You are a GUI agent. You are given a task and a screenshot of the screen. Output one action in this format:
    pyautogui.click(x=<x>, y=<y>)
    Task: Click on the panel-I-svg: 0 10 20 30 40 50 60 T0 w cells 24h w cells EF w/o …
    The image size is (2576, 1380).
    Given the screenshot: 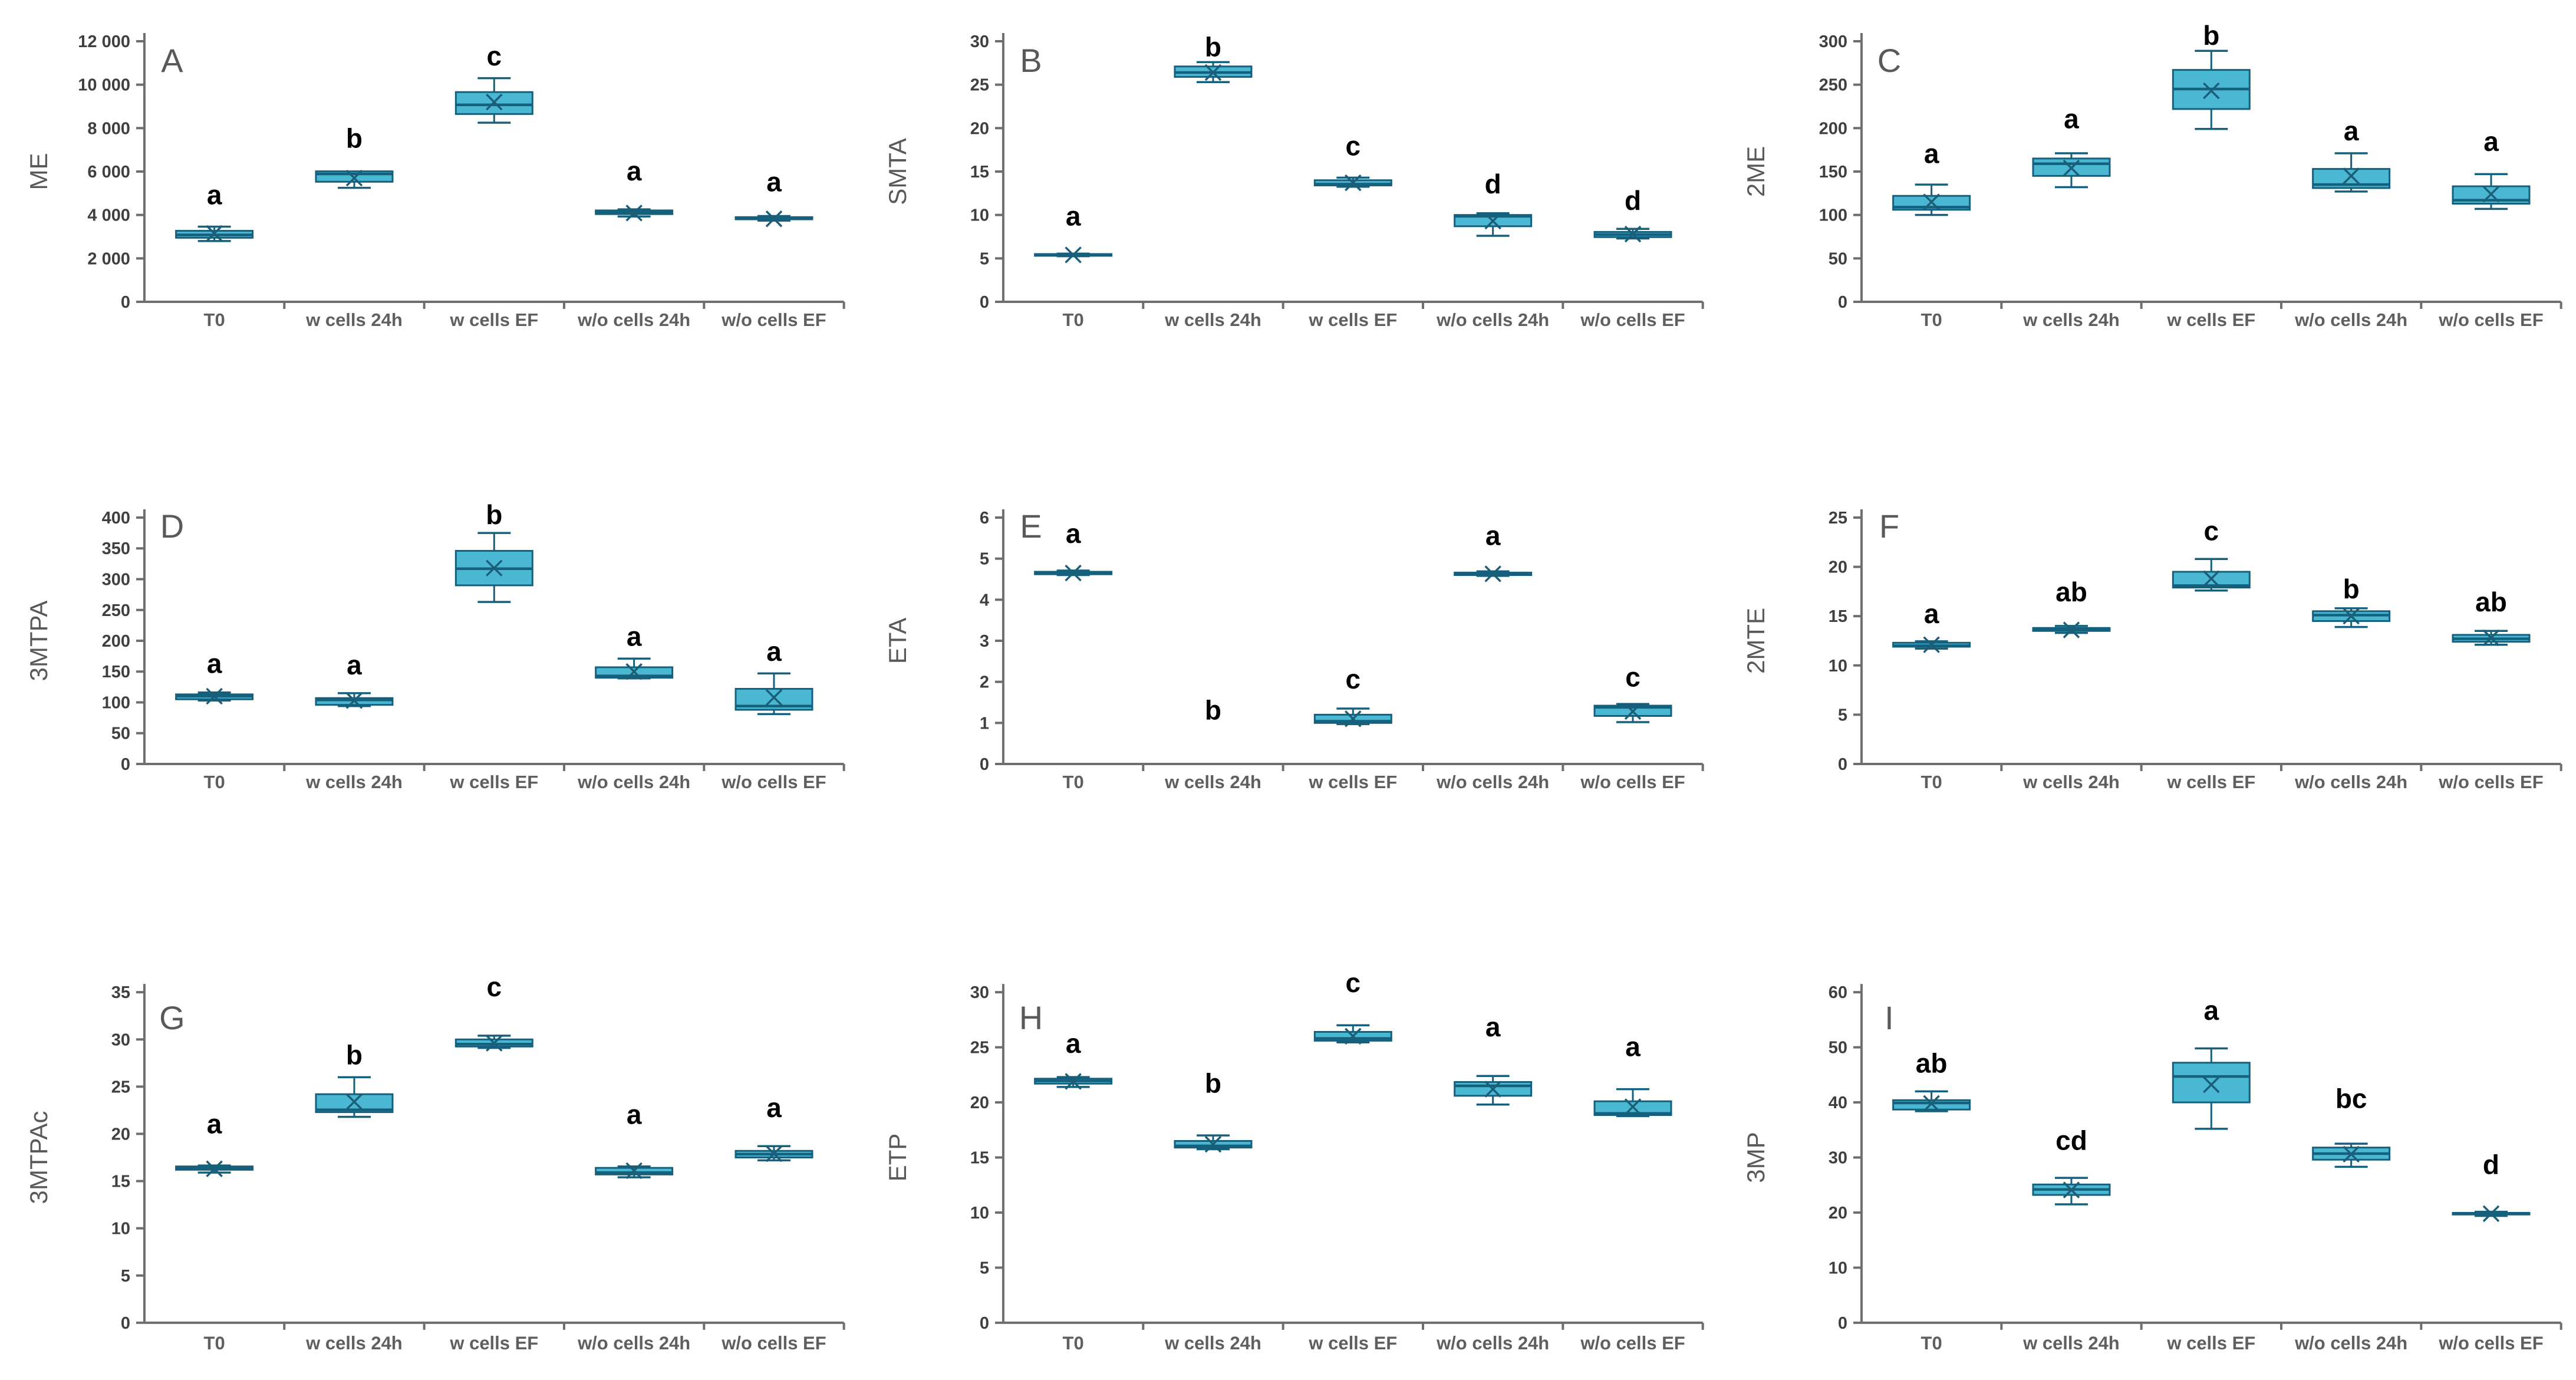 What is the action you would take?
    pyautogui.click(x=2152, y=1168)
    